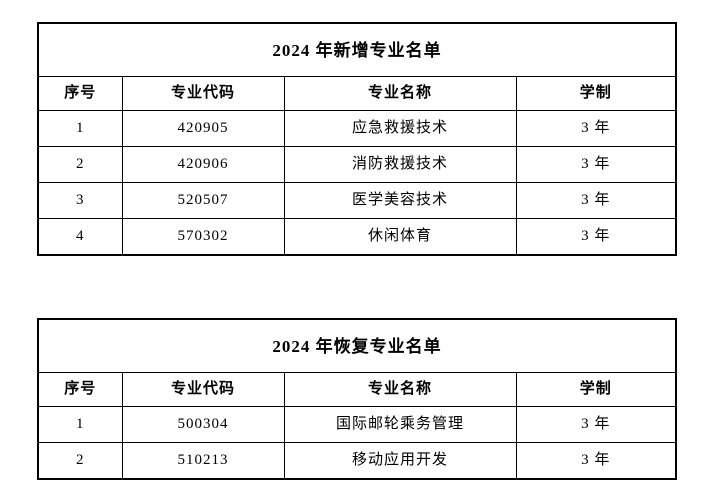 The height and width of the screenshot is (504, 702). I want to click on major-code-cell: 510213, so click(203, 461).